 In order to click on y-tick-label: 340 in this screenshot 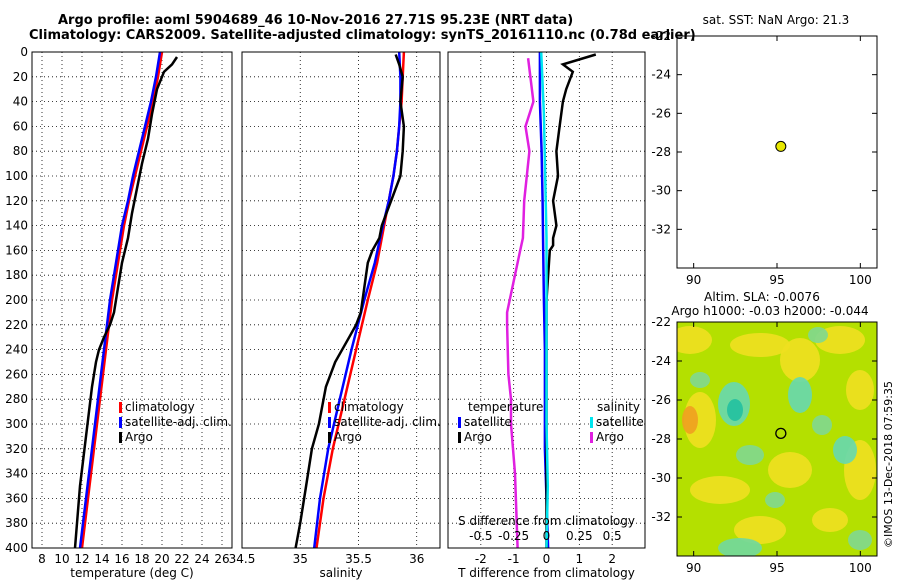, I will do `click(16, 474)`.